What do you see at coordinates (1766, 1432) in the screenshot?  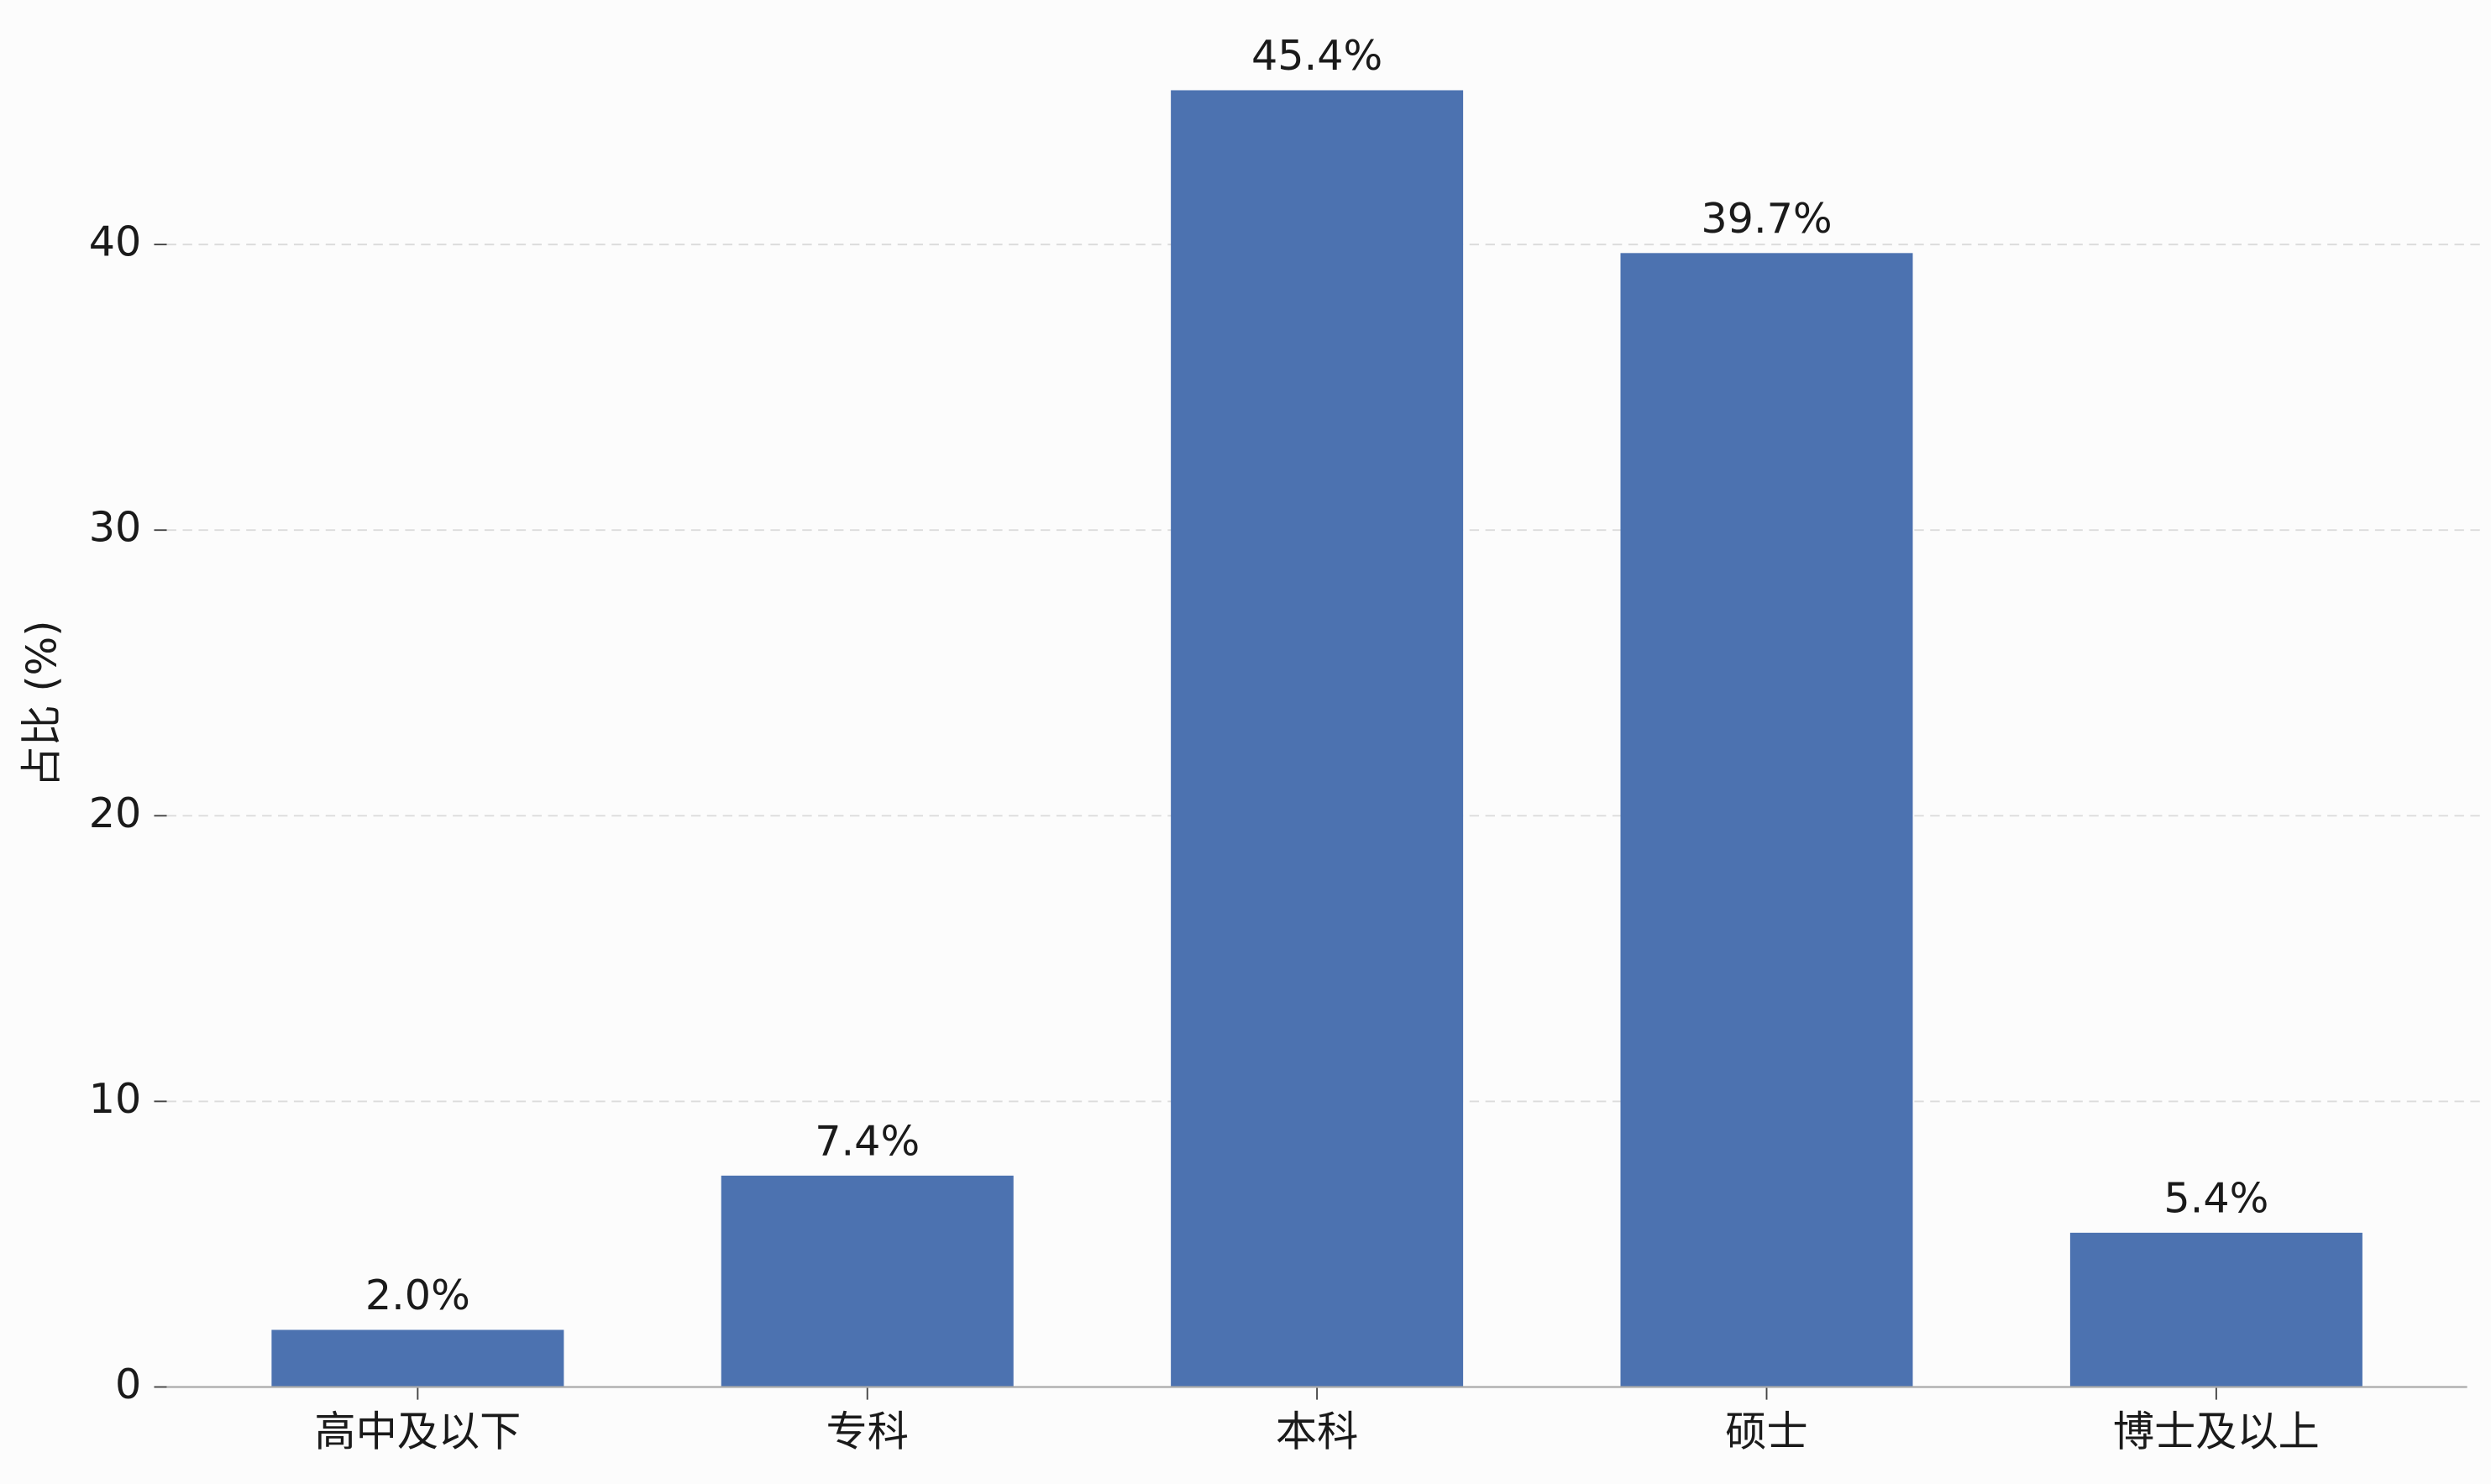 I see `x-tick-label: 硕士` at bounding box center [1766, 1432].